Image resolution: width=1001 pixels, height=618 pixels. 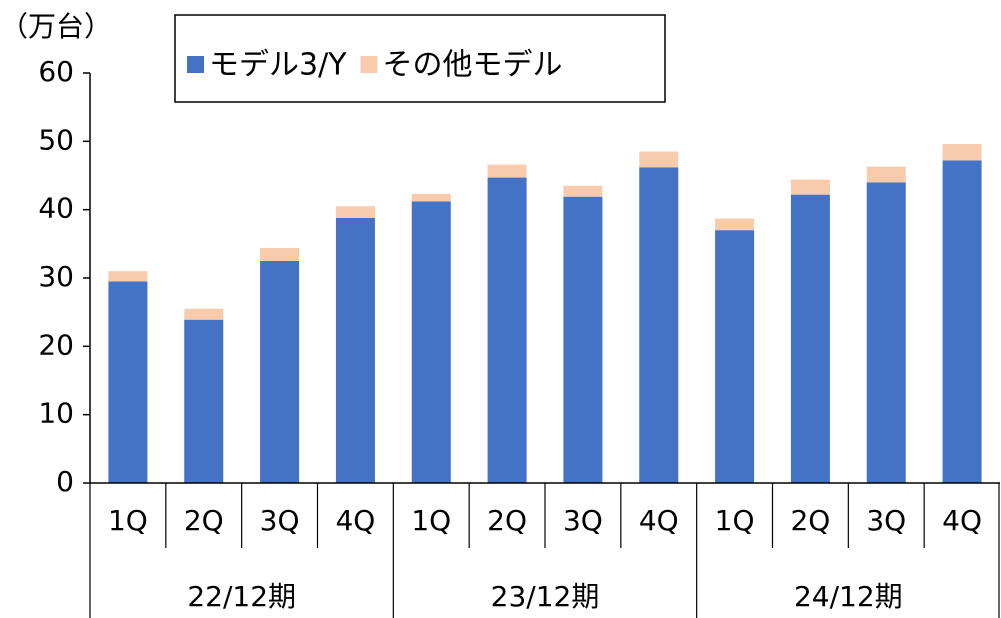 I want to click on legend: モデル3/Y その他モデル, so click(x=420, y=58).